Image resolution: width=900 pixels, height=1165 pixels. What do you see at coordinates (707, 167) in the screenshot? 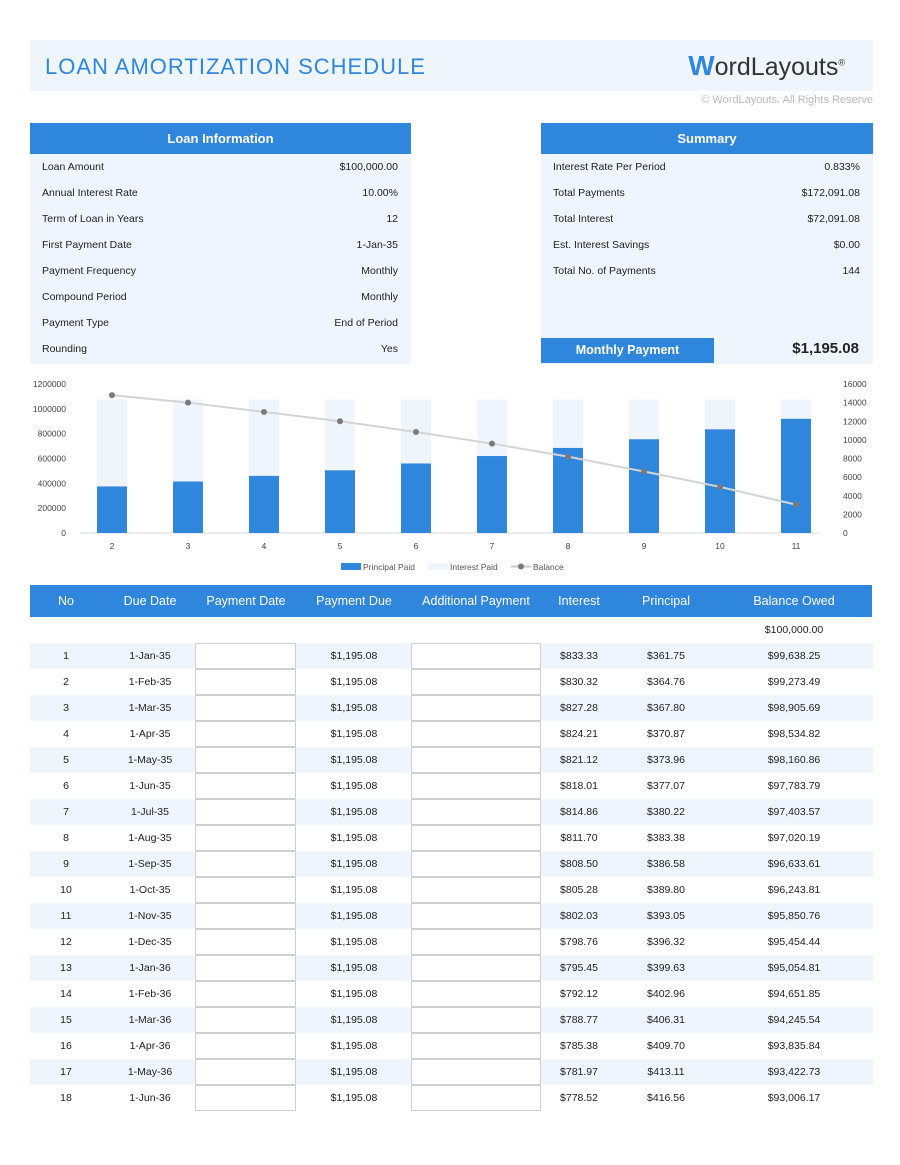
I see `info-row: Interest Rate Per Period 0.833%` at bounding box center [707, 167].